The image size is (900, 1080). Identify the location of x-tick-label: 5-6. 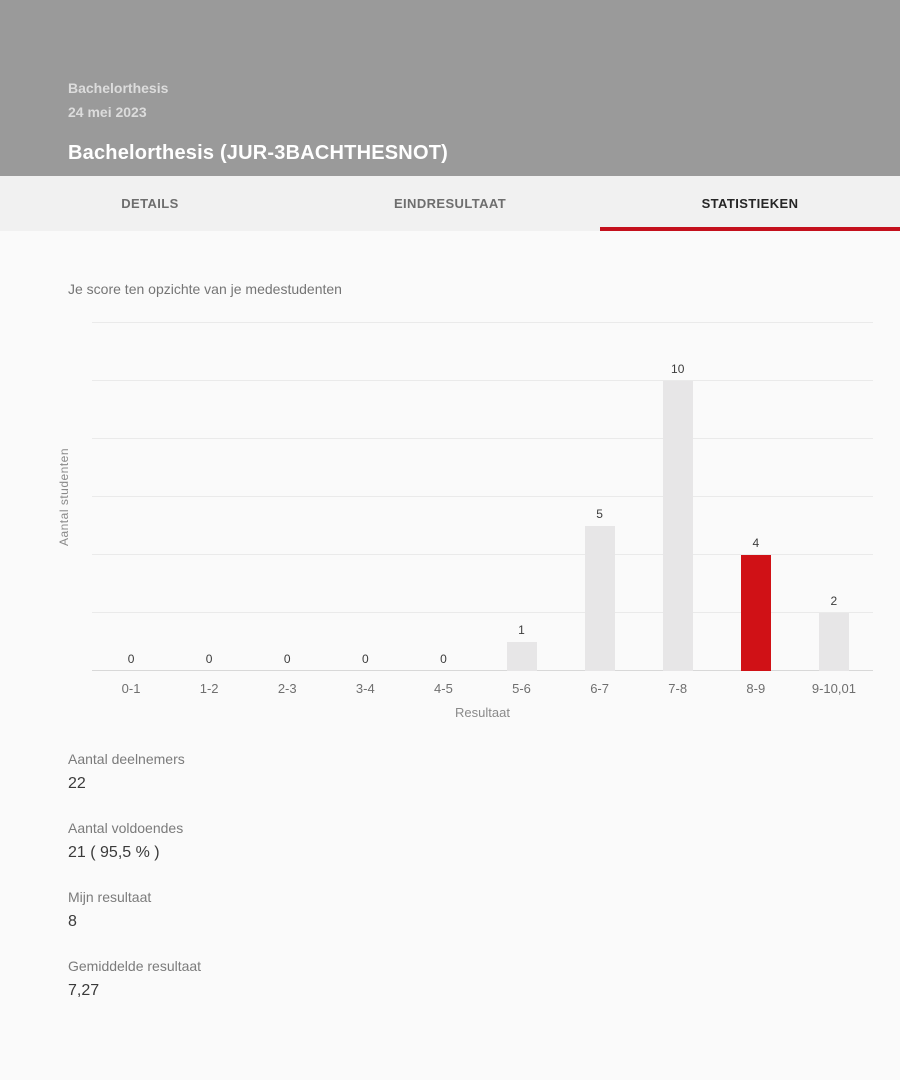
(521, 688).